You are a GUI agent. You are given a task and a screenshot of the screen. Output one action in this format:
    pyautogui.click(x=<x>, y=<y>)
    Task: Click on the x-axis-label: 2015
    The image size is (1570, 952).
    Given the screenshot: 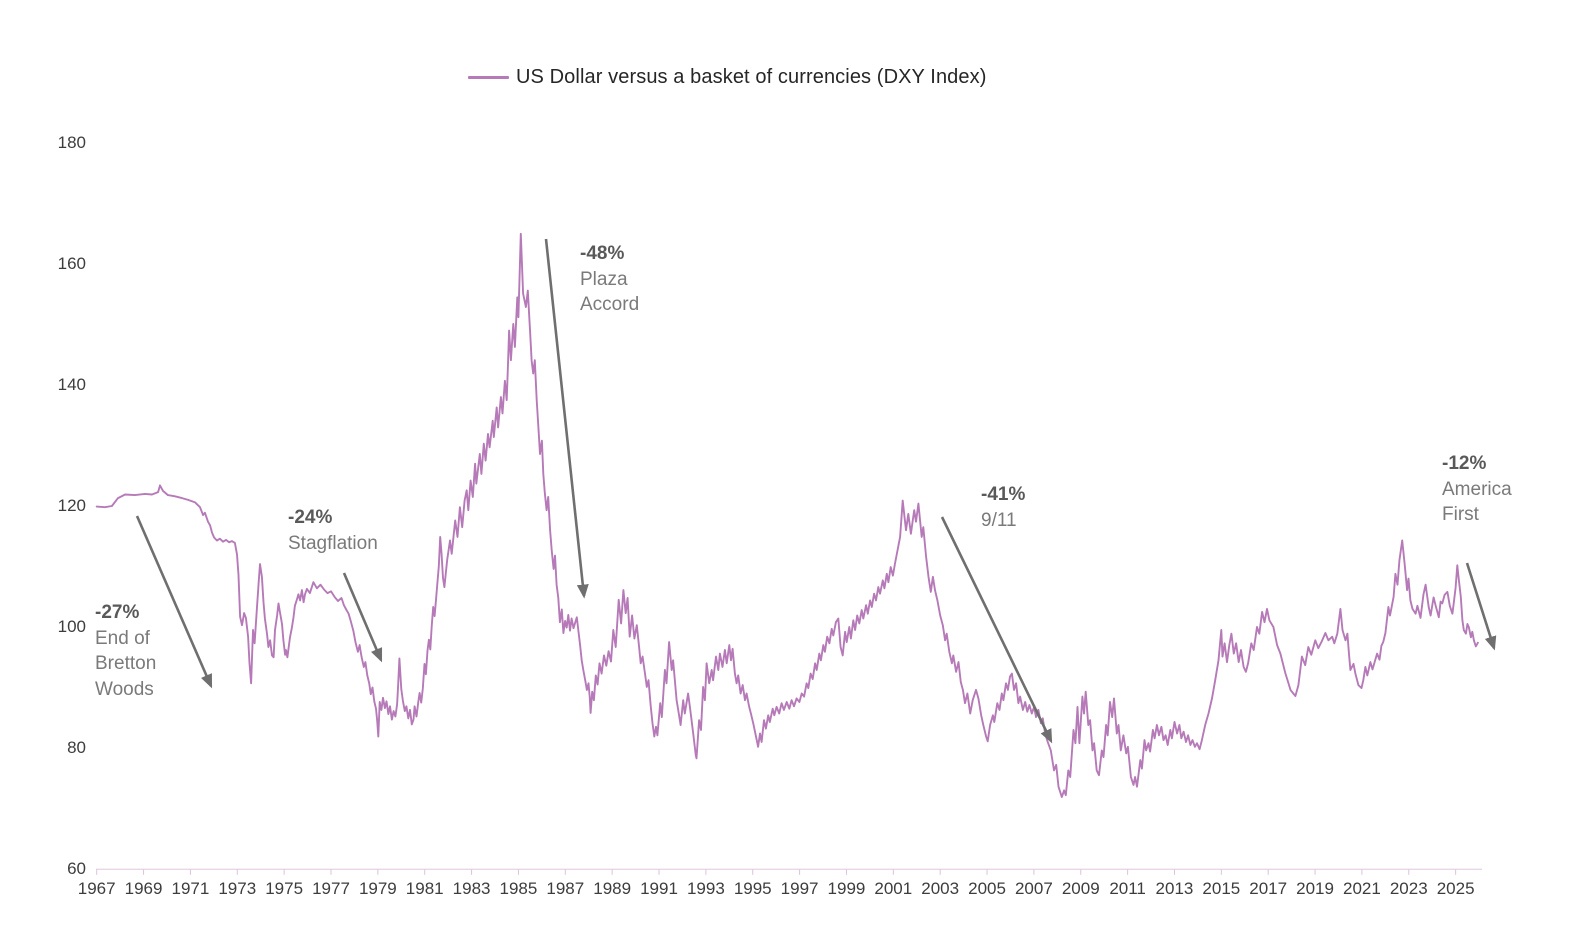 What is the action you would take?
    pyautogui.click(x=1221, y=888)
    